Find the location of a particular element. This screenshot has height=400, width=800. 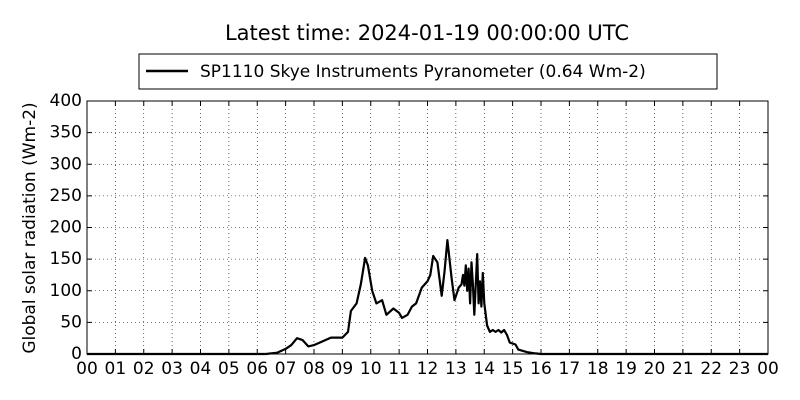

y-tick-label: 150 is located at coordinates (66, 259).